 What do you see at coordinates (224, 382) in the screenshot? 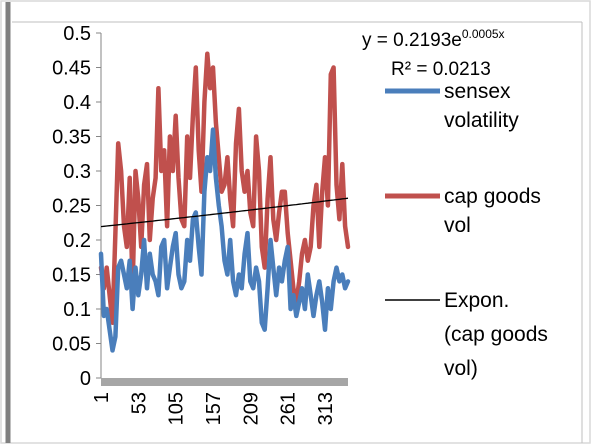
I see `x-axis-band` at bounding box center [224, 382].